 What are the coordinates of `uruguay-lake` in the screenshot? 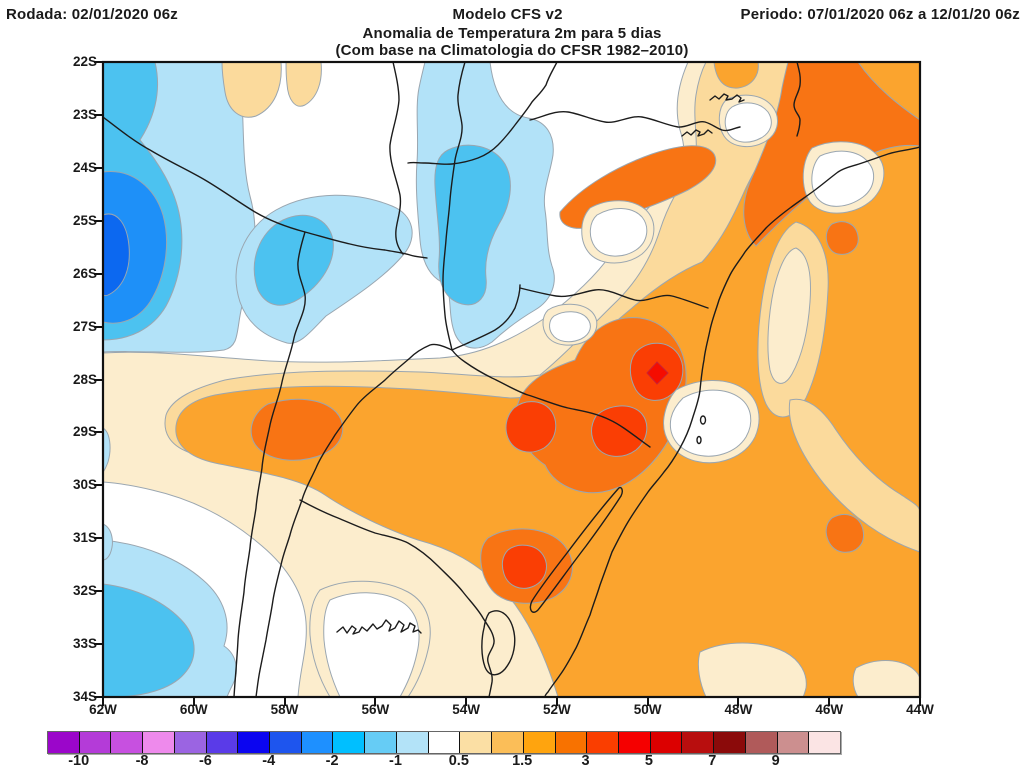 It's located at (379, 627).